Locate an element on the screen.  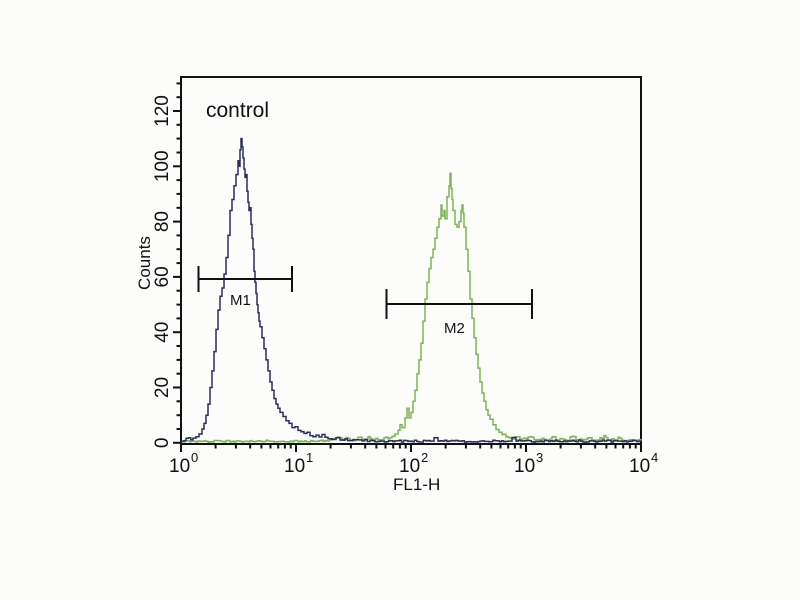
svg-text: 20 is located at coordinates (162, 387).